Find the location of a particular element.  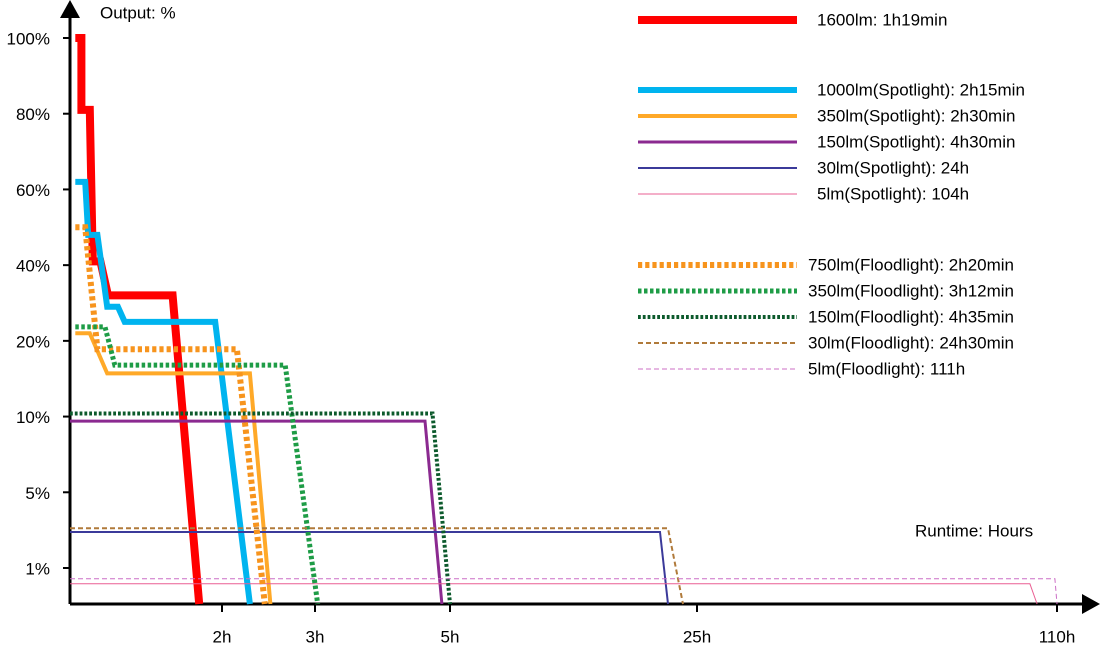

legend-label: 750lm(Floodlight): 2h20min is located at coordinates (911, 264).